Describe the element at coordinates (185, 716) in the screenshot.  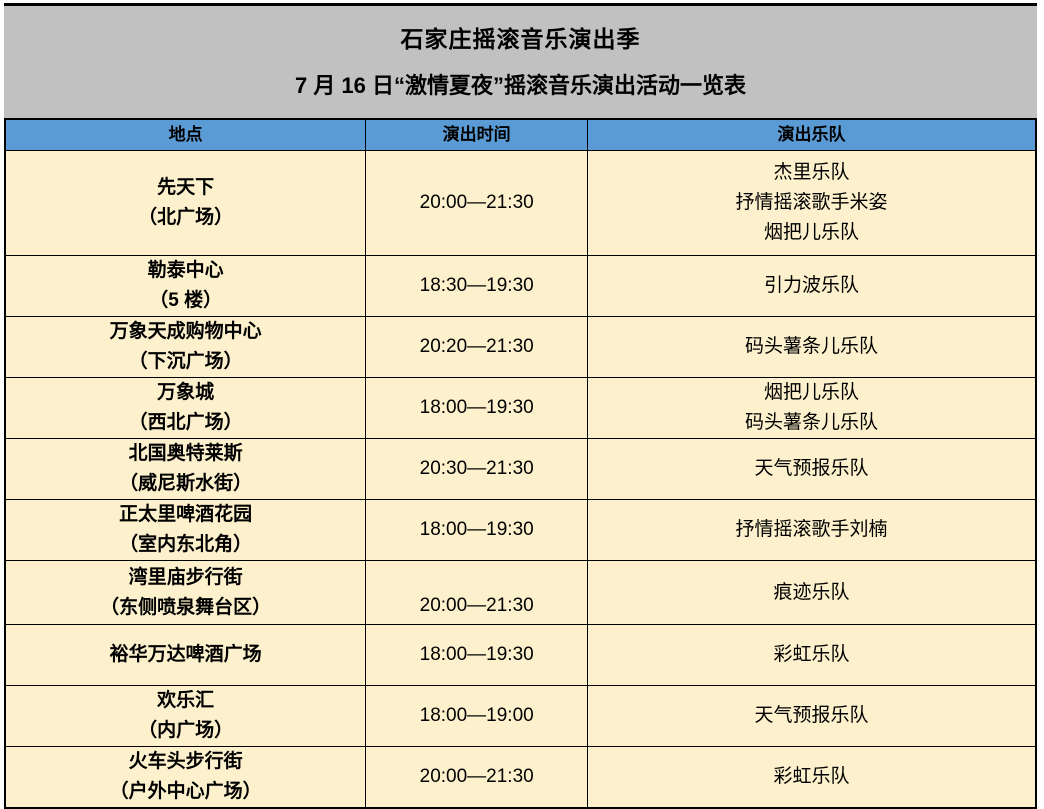
I see `location-cell: 欢乐汇 （内广场）` at that location.